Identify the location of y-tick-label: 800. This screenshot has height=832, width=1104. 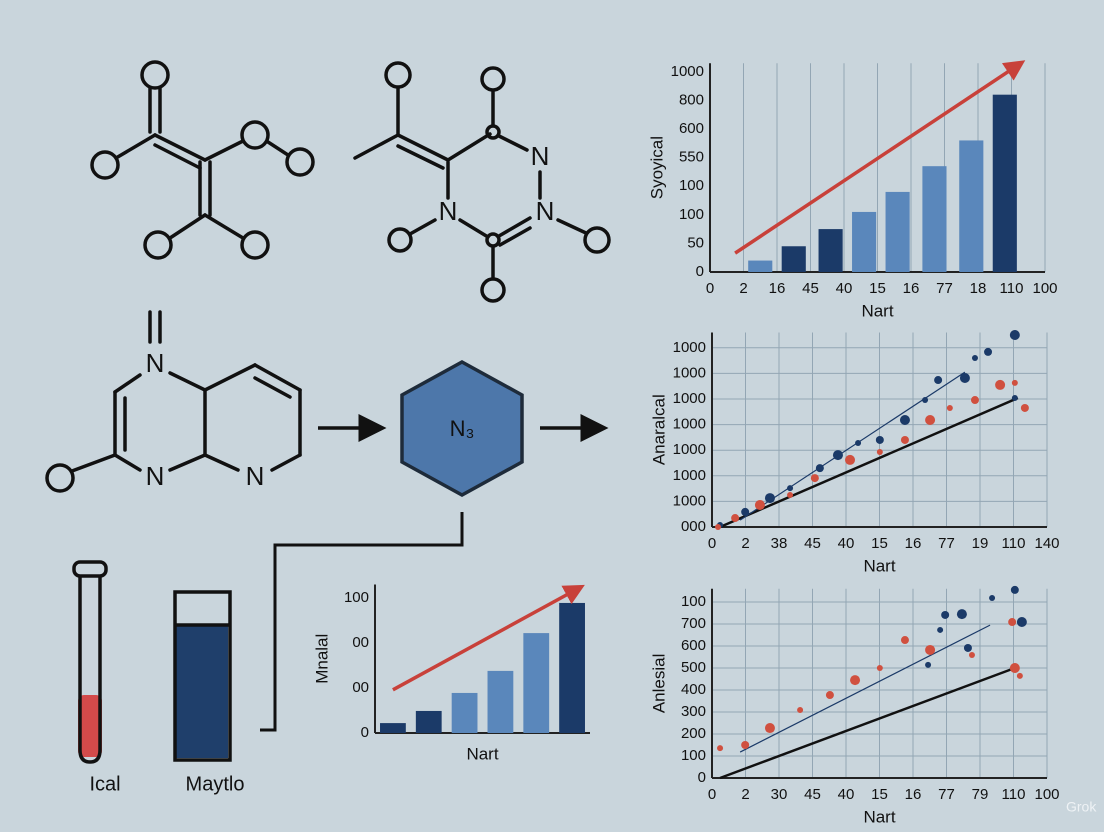
(691, 99).